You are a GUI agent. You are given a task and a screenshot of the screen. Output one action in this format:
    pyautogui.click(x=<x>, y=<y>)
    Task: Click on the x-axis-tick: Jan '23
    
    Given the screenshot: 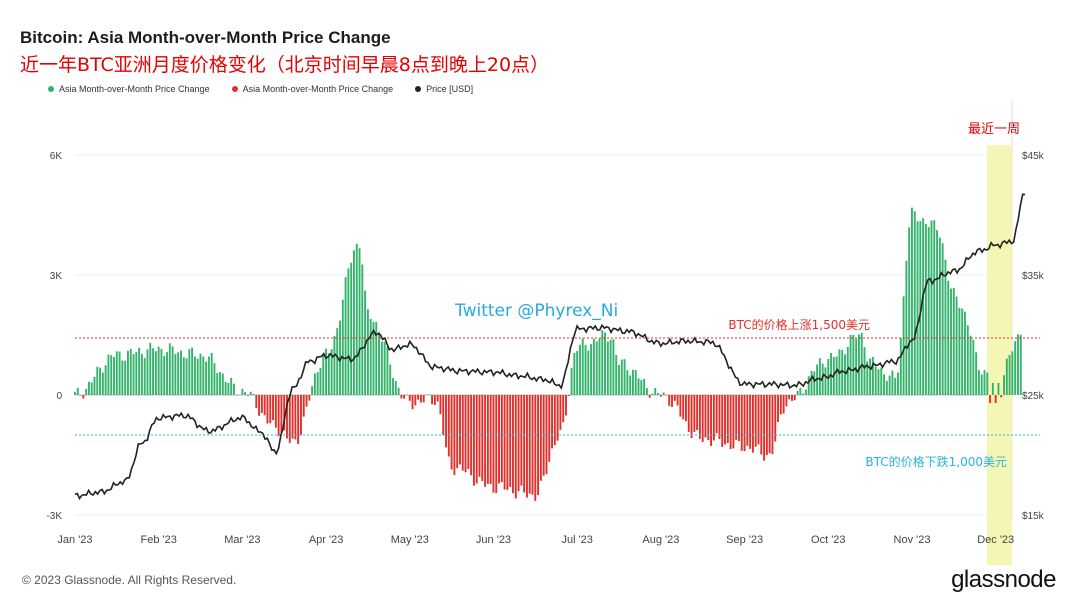 What is the action you would take?
    pyautogui.click(x=74, y=540)
    